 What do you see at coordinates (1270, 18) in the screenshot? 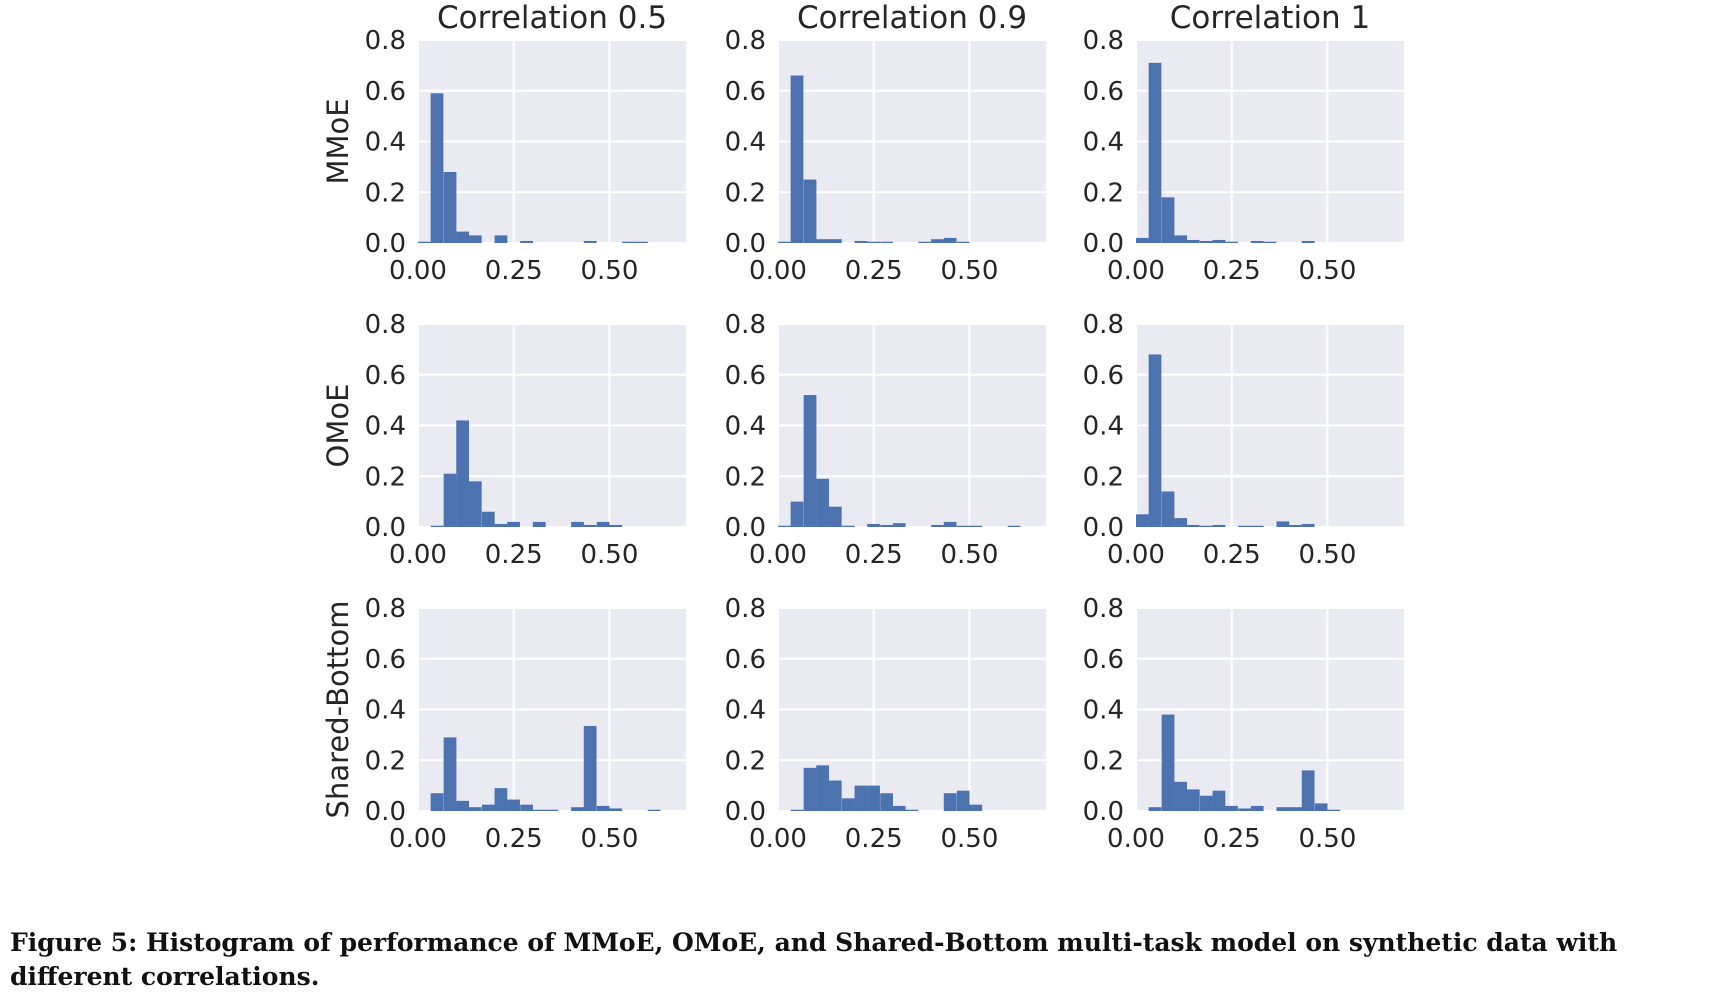
I see `column-title-correlation-1: Correlation 1` at bounding box center [1270, 18].